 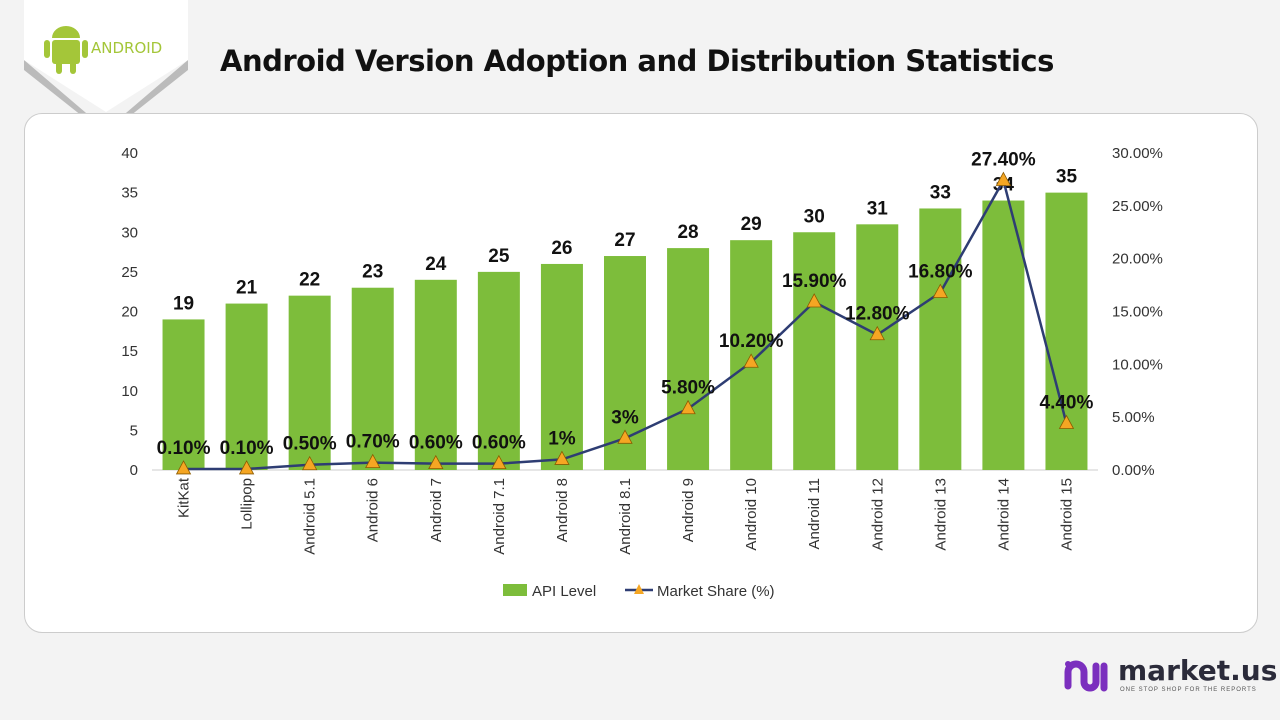 I want to click on brand-name: market.us, so click(x=1198, y=670).